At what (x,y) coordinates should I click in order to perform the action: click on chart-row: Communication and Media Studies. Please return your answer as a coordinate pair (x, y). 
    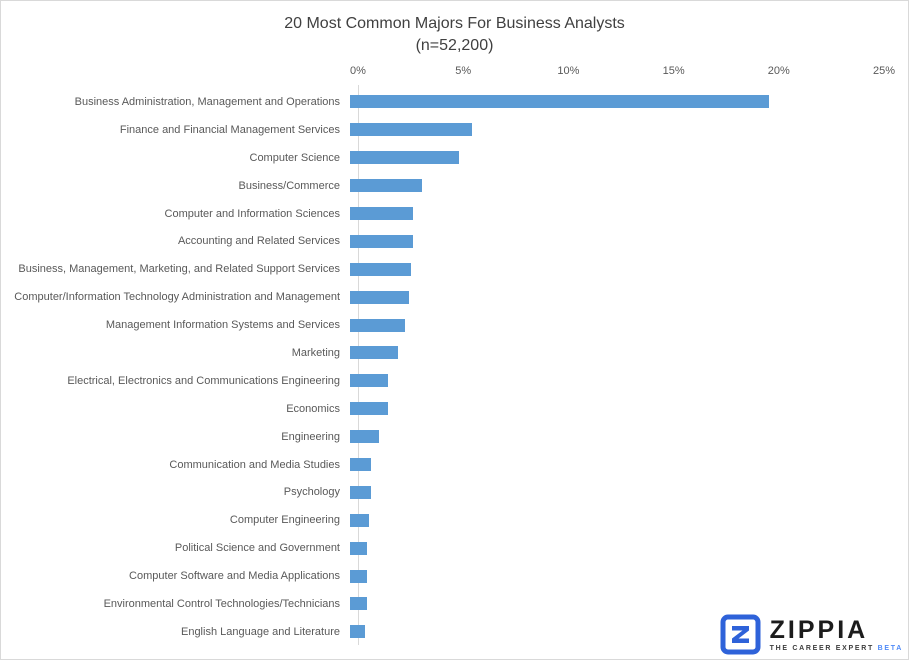
    Looking at the image, I should click on (454, 465).